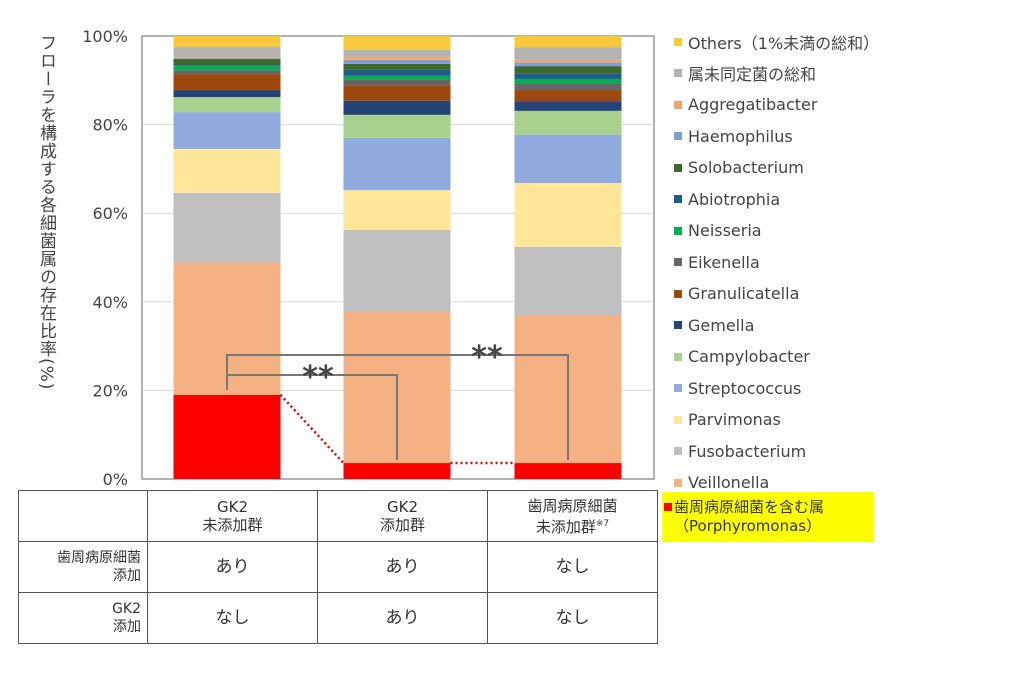  What do you see at coordinates (232, 516) in the screenshot?
I see `table-header: GK2 未添加群` at bounding box center [232, 516].